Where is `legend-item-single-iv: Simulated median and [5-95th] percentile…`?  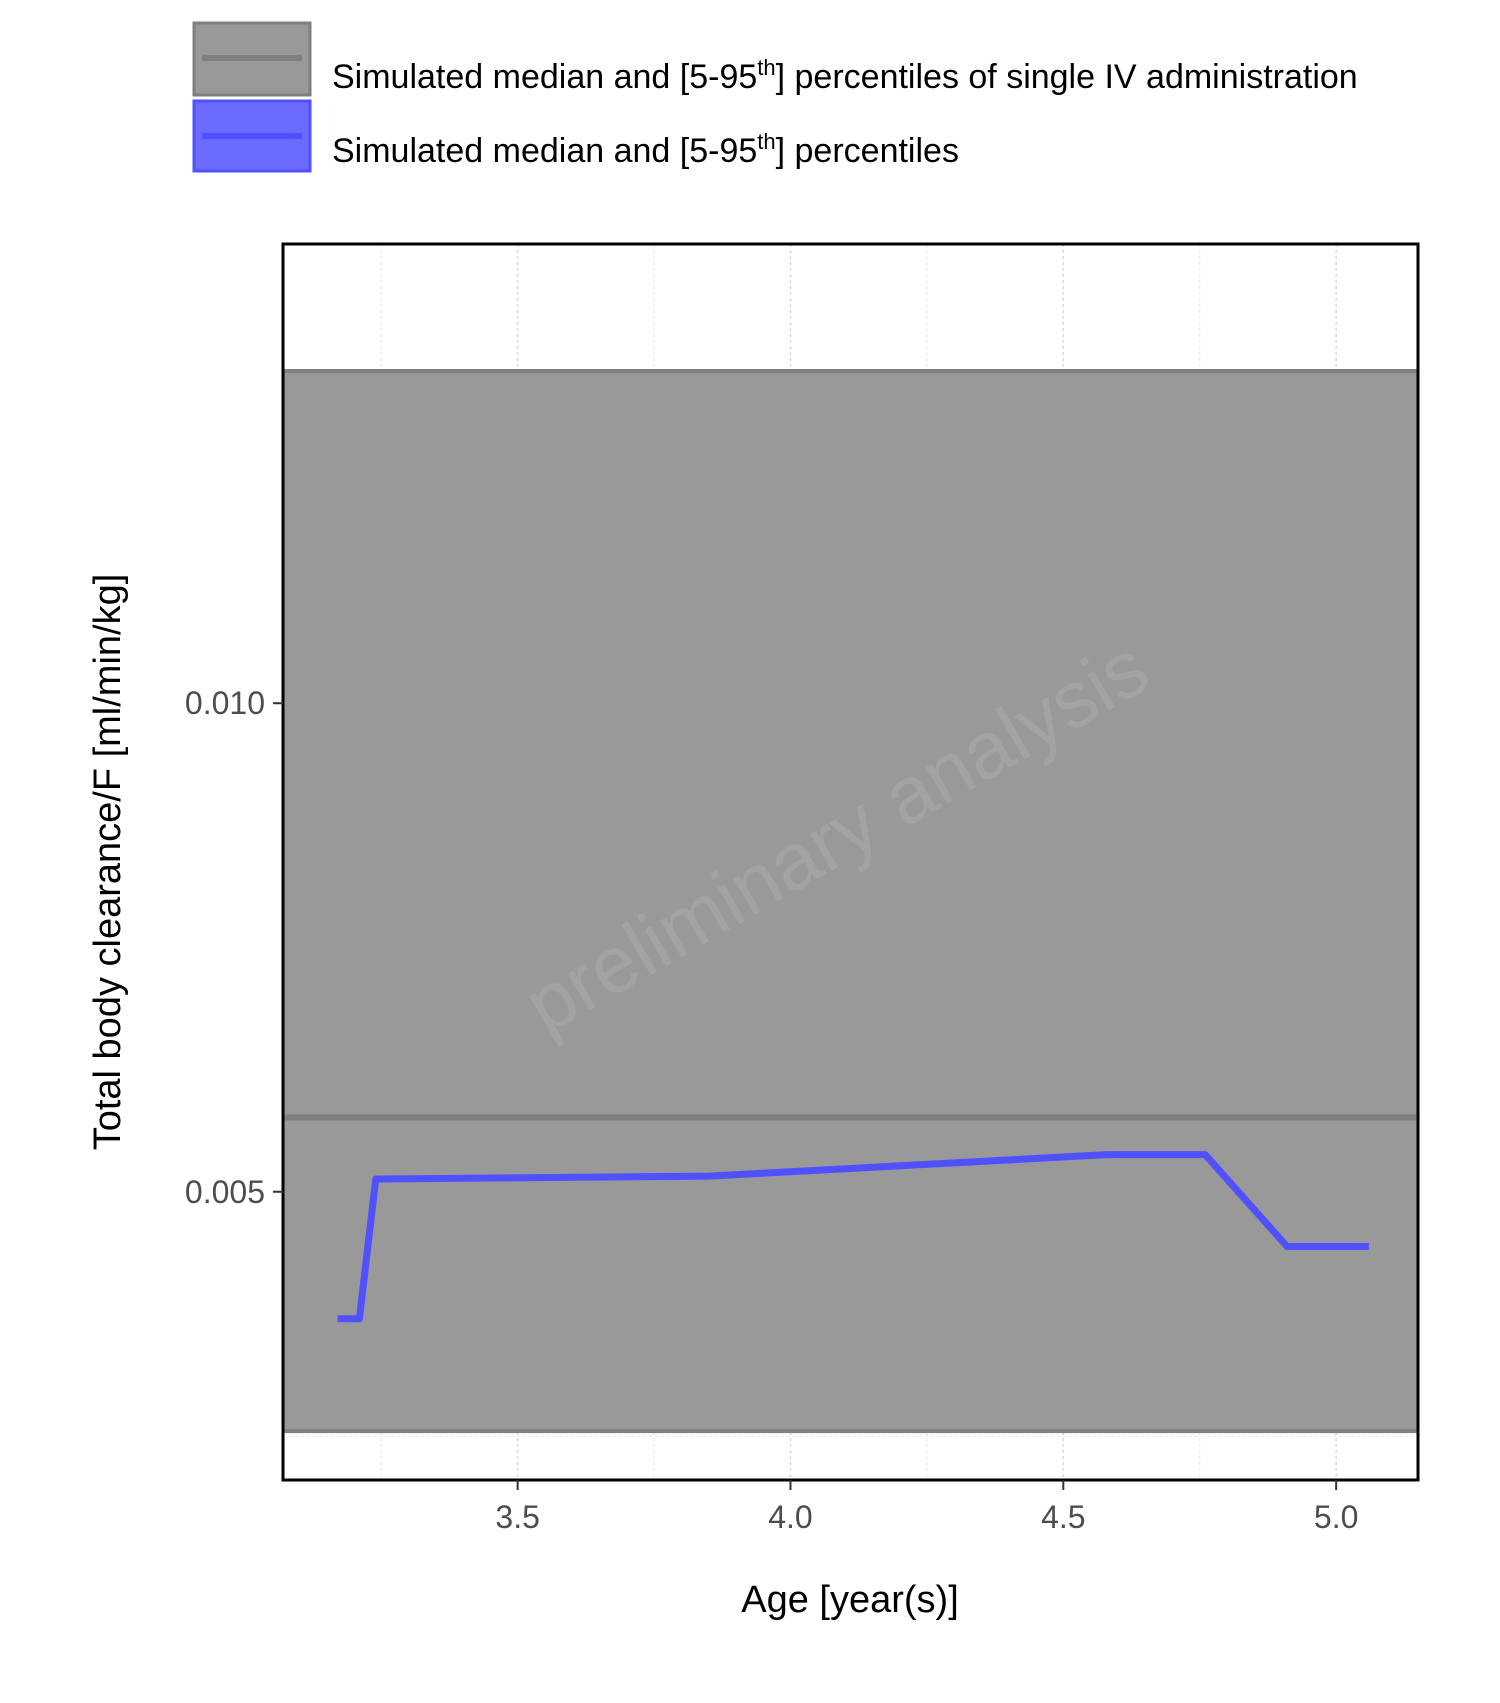
legend-item-single-iv: Simulated median and [5-95th] percentile… is located at coordinates (775, 59).